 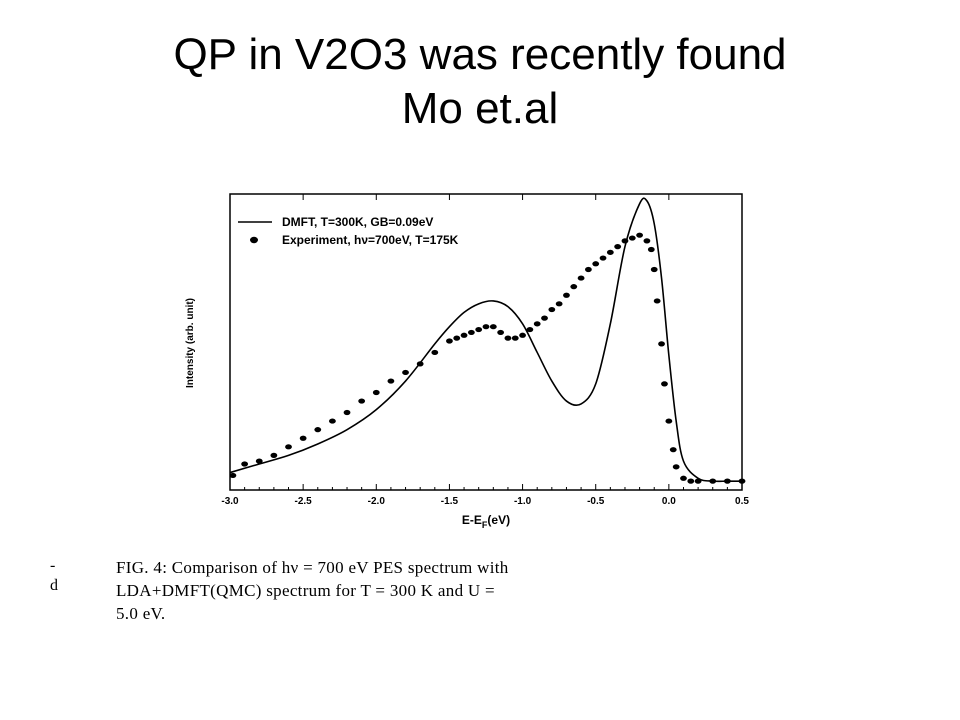 I want to click on x-tick-label: 0.5, so click(x=742, y=501).